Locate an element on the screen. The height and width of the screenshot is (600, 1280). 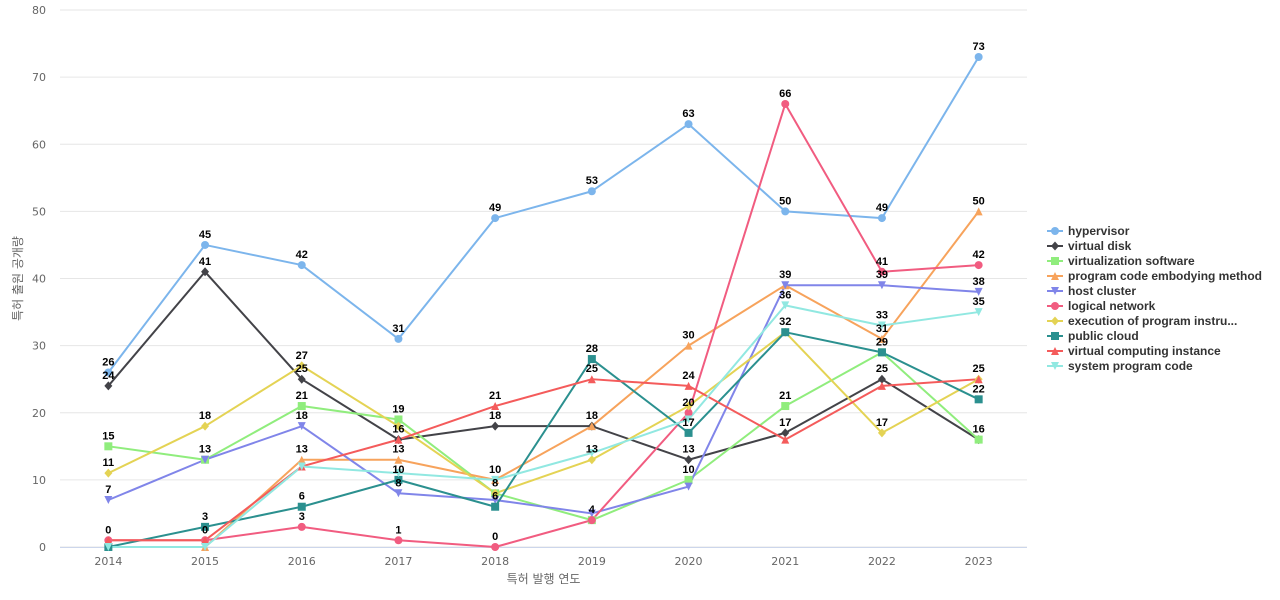
data-point-virtualization-software is located at coordinates (398, 419).